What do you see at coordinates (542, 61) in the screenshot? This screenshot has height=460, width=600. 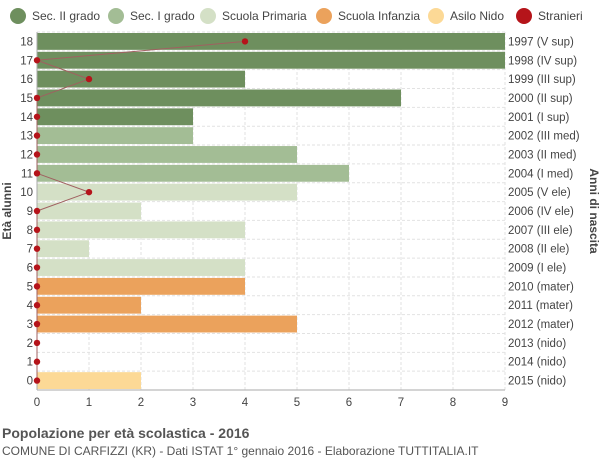 I see `y-right-tick-label: 1998 (IV sup)` at bounding box center [542, 61].